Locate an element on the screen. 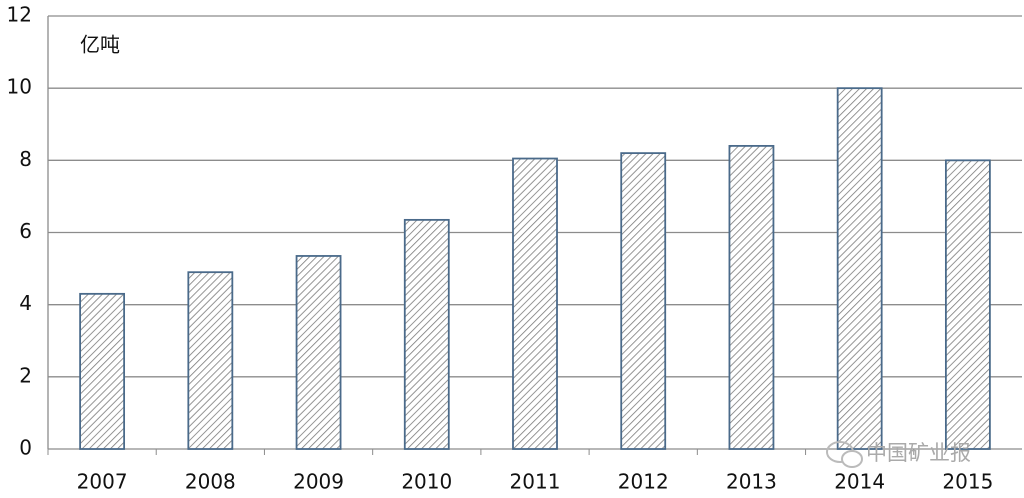 The width and height of the screenshot is (1024, 498). y-tick-label: 8 is located at coordinates (25, 159).